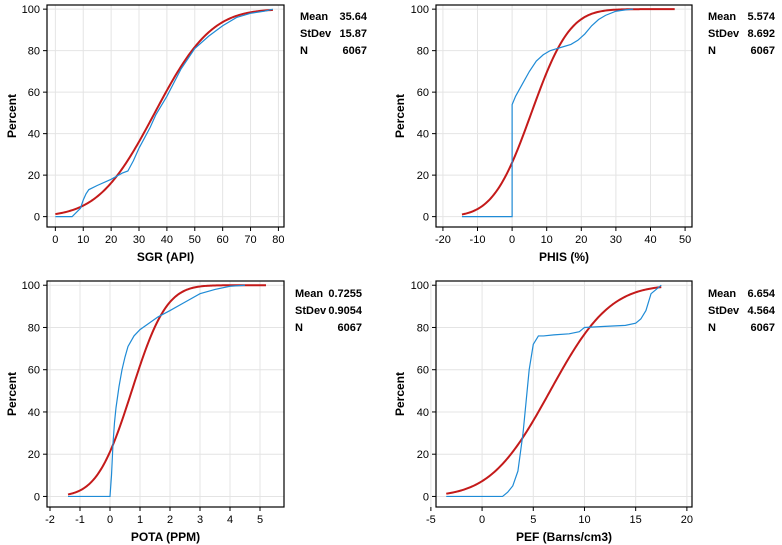 This screenshot has height=545, width=782. Describe the element at coordinates (761, 34) in the screenshot. I see `stat-stdev-value: 8.692` at that location.